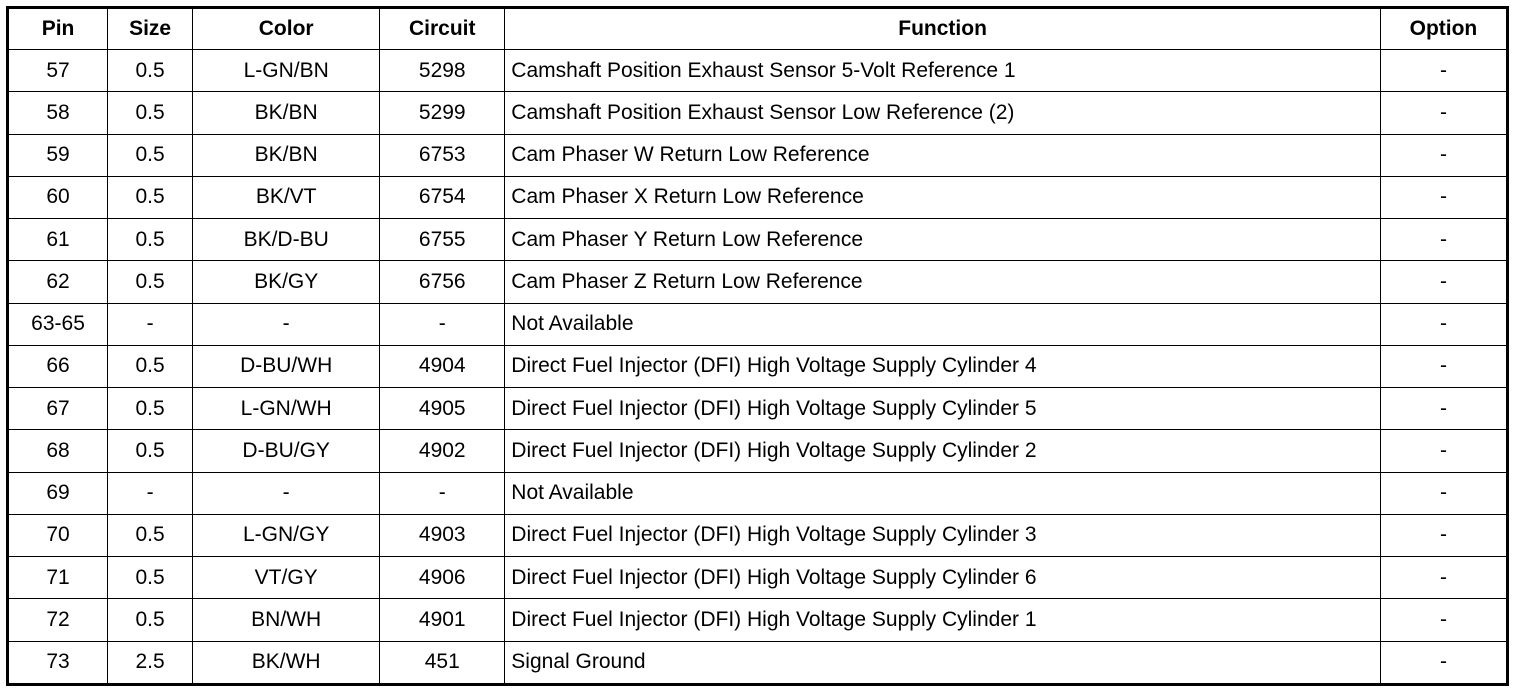  I want to click on cell-pin: 69, so click(57, 493).